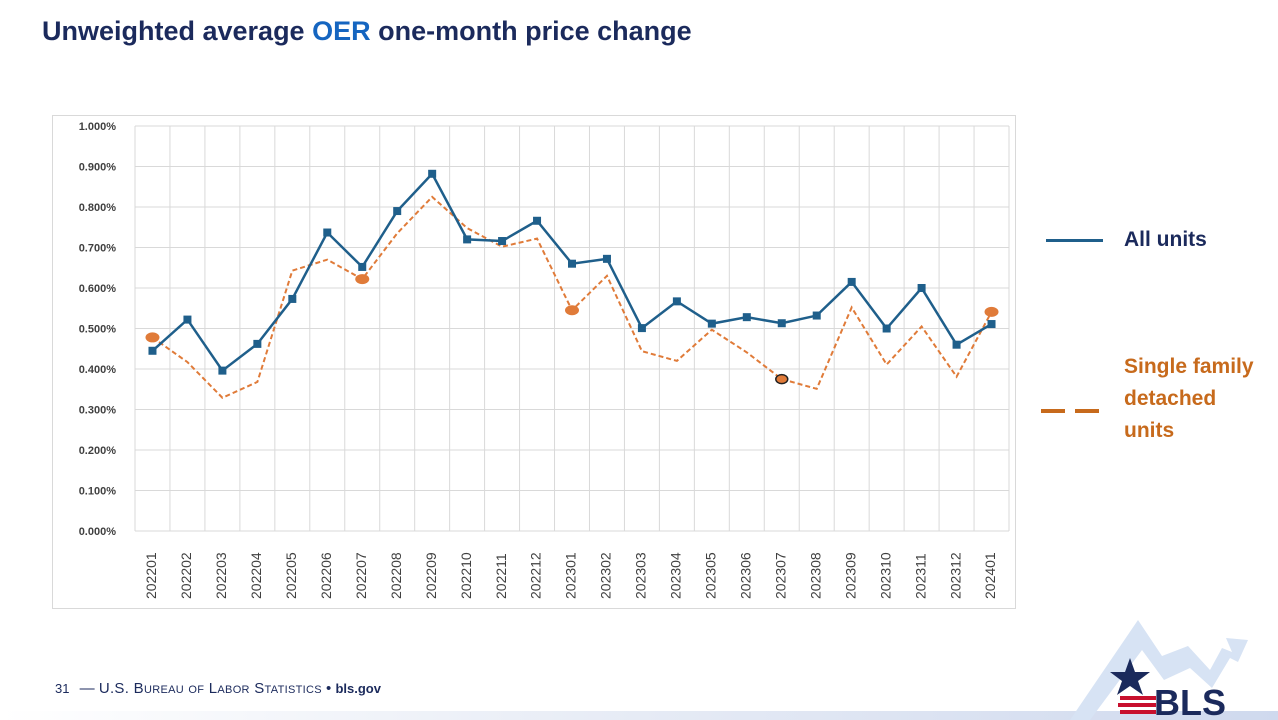 This screenshot has height=720, width=1278. Describe the element at coordinates (676, 575) in the screenshot. I see `x-tick-label: 202304` at that location.